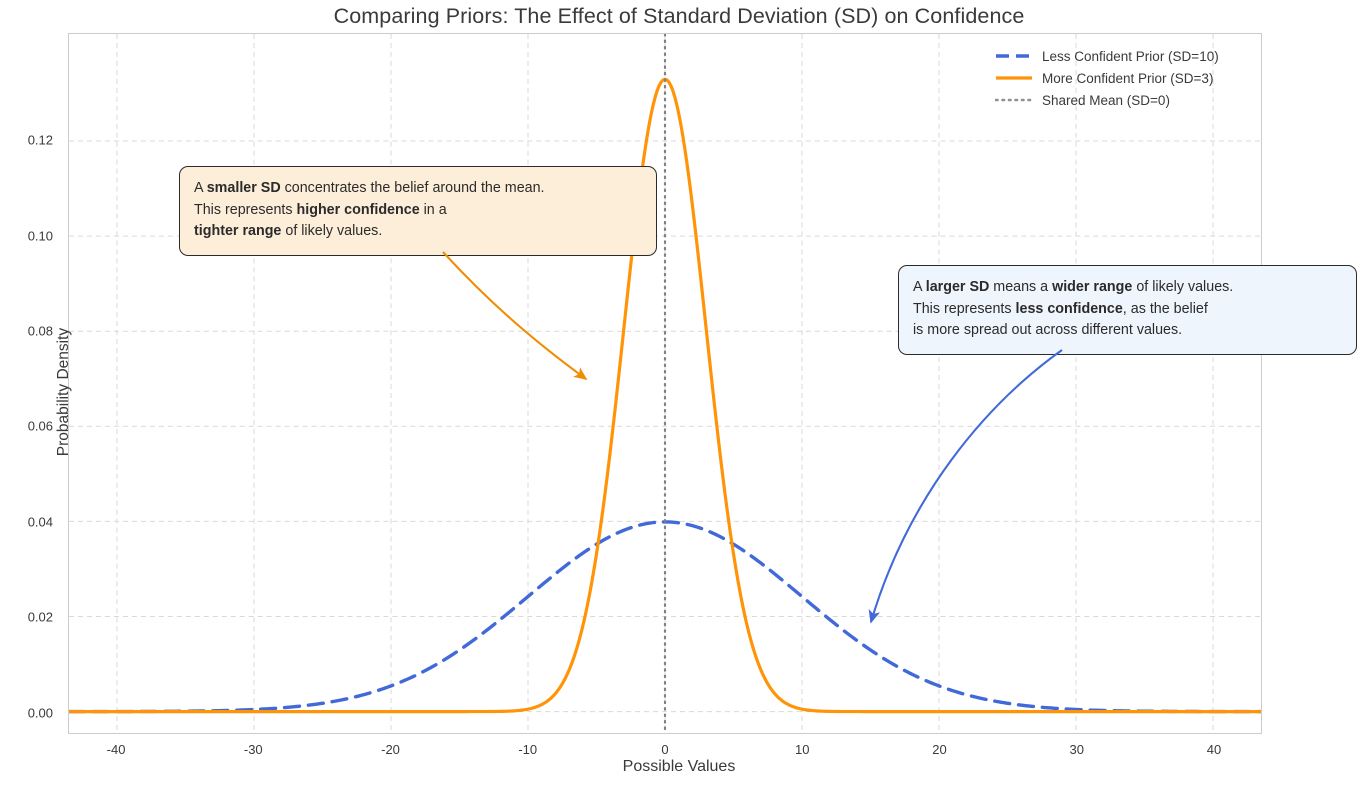  Describe the element at coordinates (40, 426) in the screenshot. I see `y-tick-label: 0.06` at that location.